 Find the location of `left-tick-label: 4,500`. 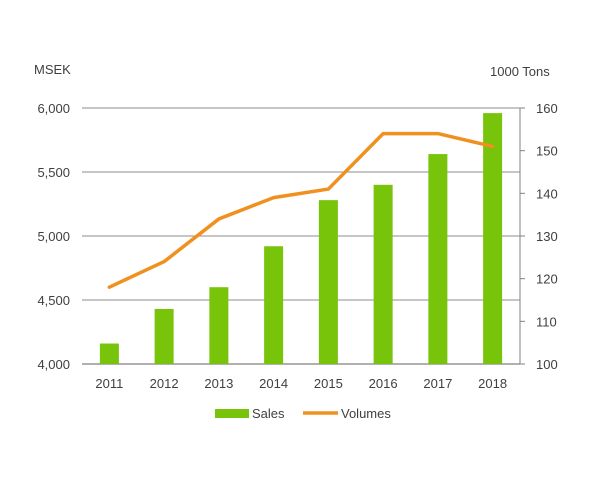

left-tick-label: 4,500 is located at coordinates (53, 300).